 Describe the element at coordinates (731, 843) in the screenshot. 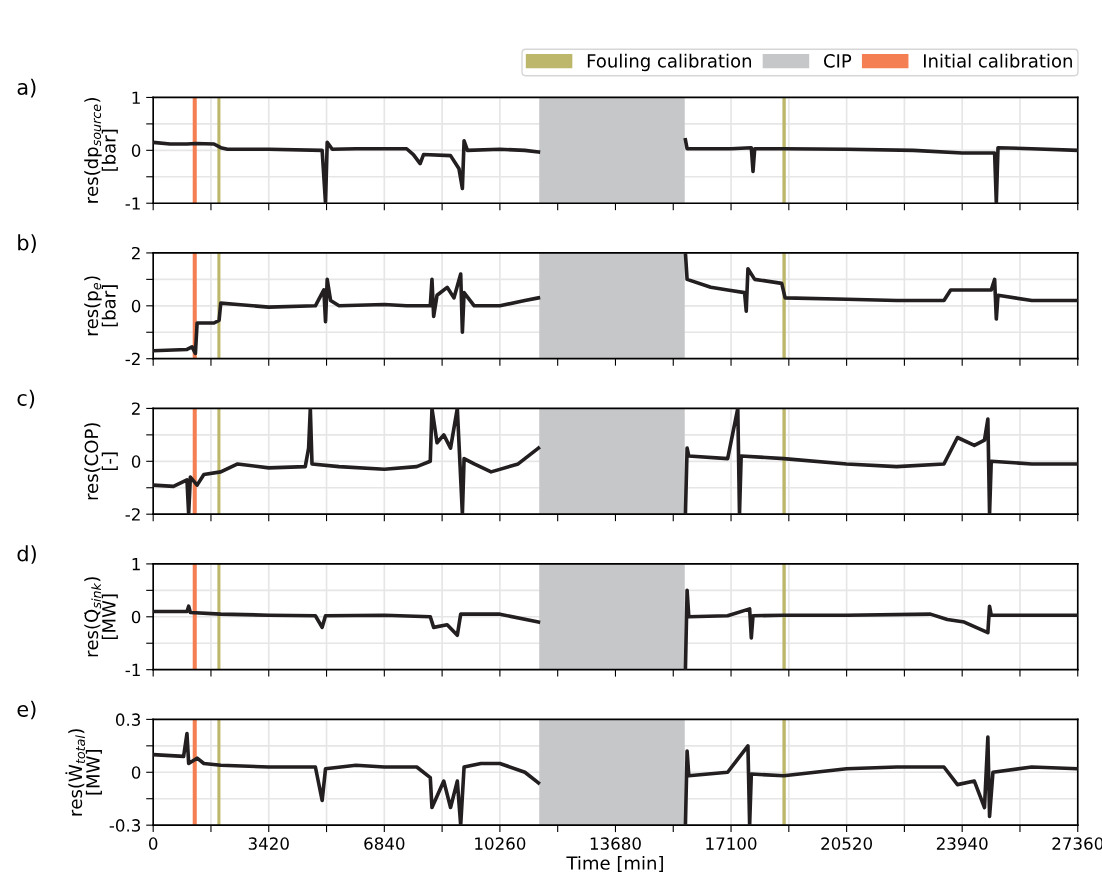

I see `x-tick-label: 17100` at that location.